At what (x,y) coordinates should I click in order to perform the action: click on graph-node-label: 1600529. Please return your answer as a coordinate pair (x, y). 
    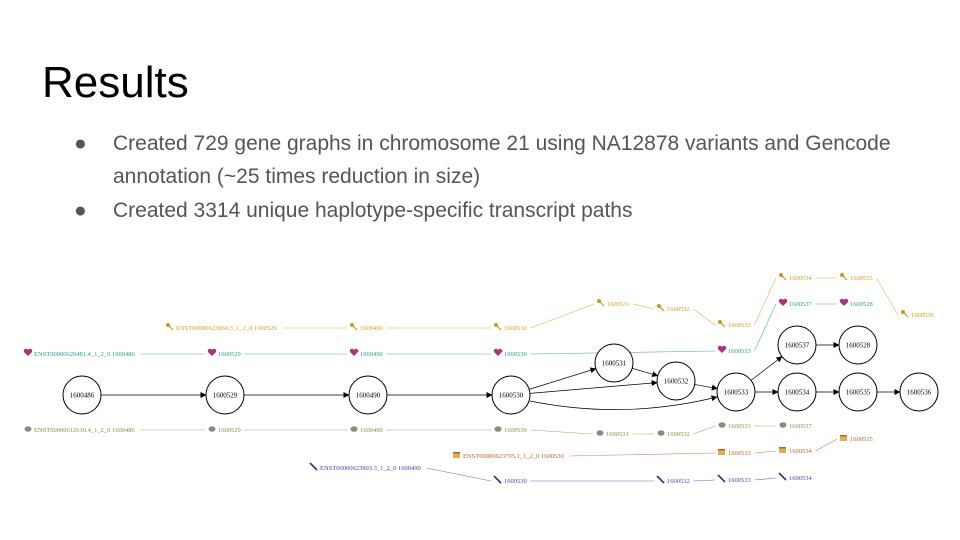
    Looking at the image, I should click on (225, 396).